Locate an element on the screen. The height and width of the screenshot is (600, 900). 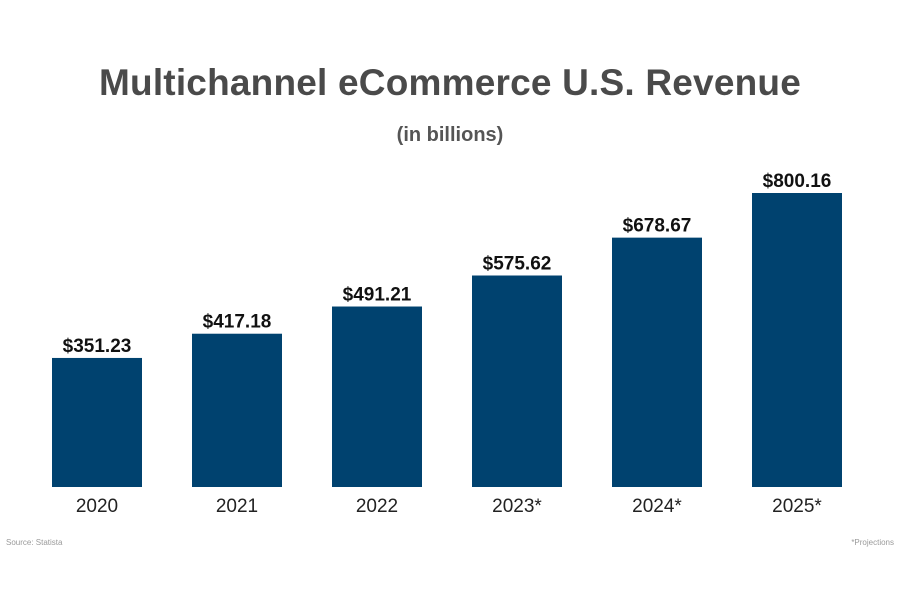
bar-2025-projected is located at coordinates (797, 340).